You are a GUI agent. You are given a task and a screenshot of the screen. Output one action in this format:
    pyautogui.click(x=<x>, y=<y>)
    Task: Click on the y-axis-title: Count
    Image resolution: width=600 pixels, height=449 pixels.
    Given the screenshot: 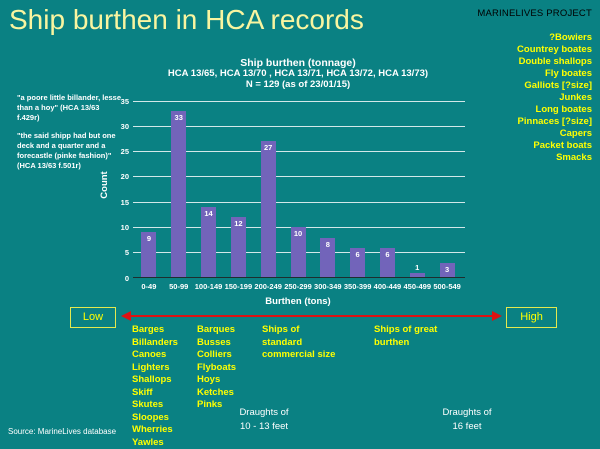 What is the action you would take?
    pyautogui.click(x=105, y=185)
    